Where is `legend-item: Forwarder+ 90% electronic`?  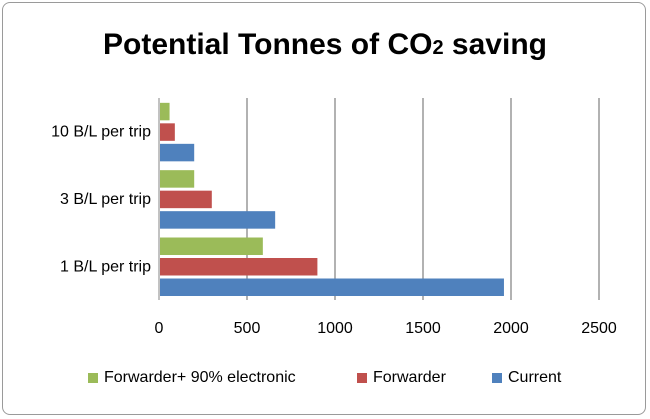 legend-item: Forwarder+ 90% electronic is located at coordinates (192, 378).